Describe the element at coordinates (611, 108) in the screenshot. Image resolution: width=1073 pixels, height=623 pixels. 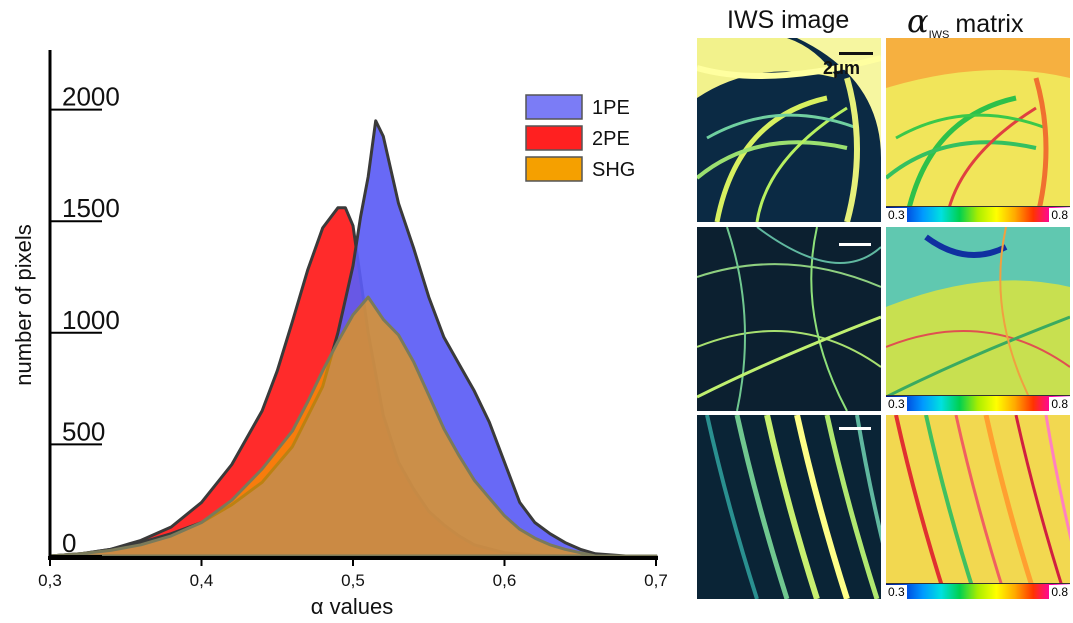
I see `legend-label-1pe: 1PE` at that location.